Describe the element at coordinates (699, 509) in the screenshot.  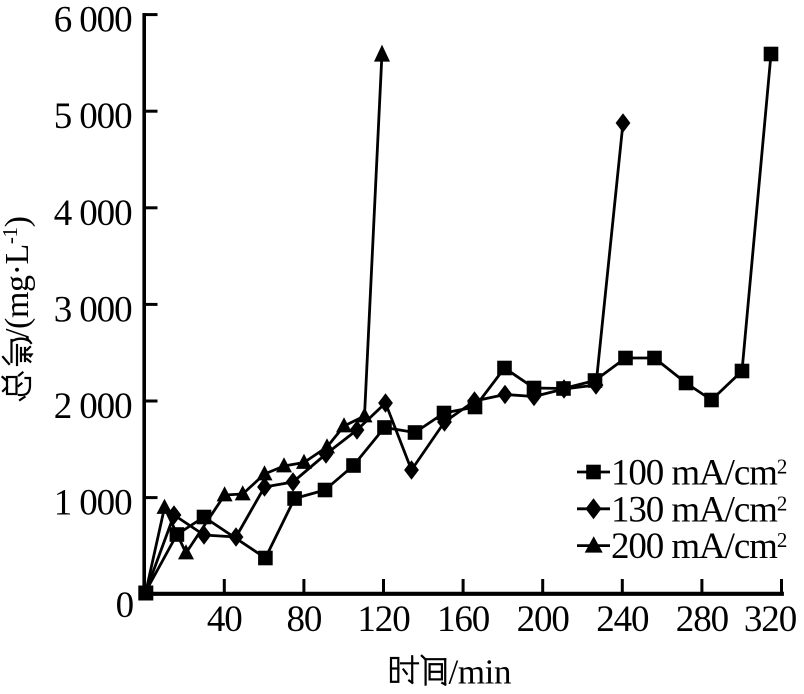
I see `svg-text: 130 mA/cm2` at that location.